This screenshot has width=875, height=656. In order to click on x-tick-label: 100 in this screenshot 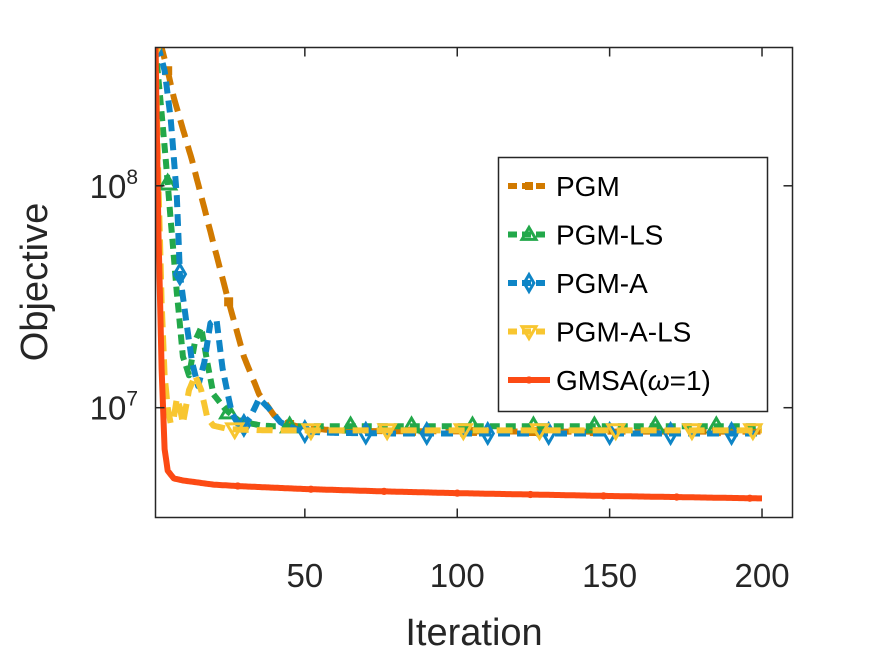, I will do `click(457, 575)`.